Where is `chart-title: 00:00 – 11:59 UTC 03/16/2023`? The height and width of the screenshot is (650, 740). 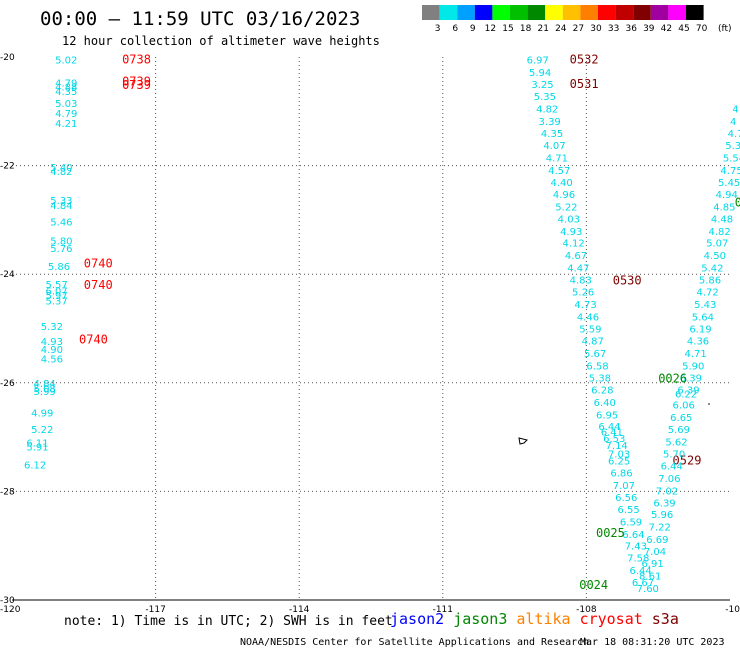
chart-title: 00:00 – 11:59 UTC 03/16/2023 is located at coordinates (200, 19).